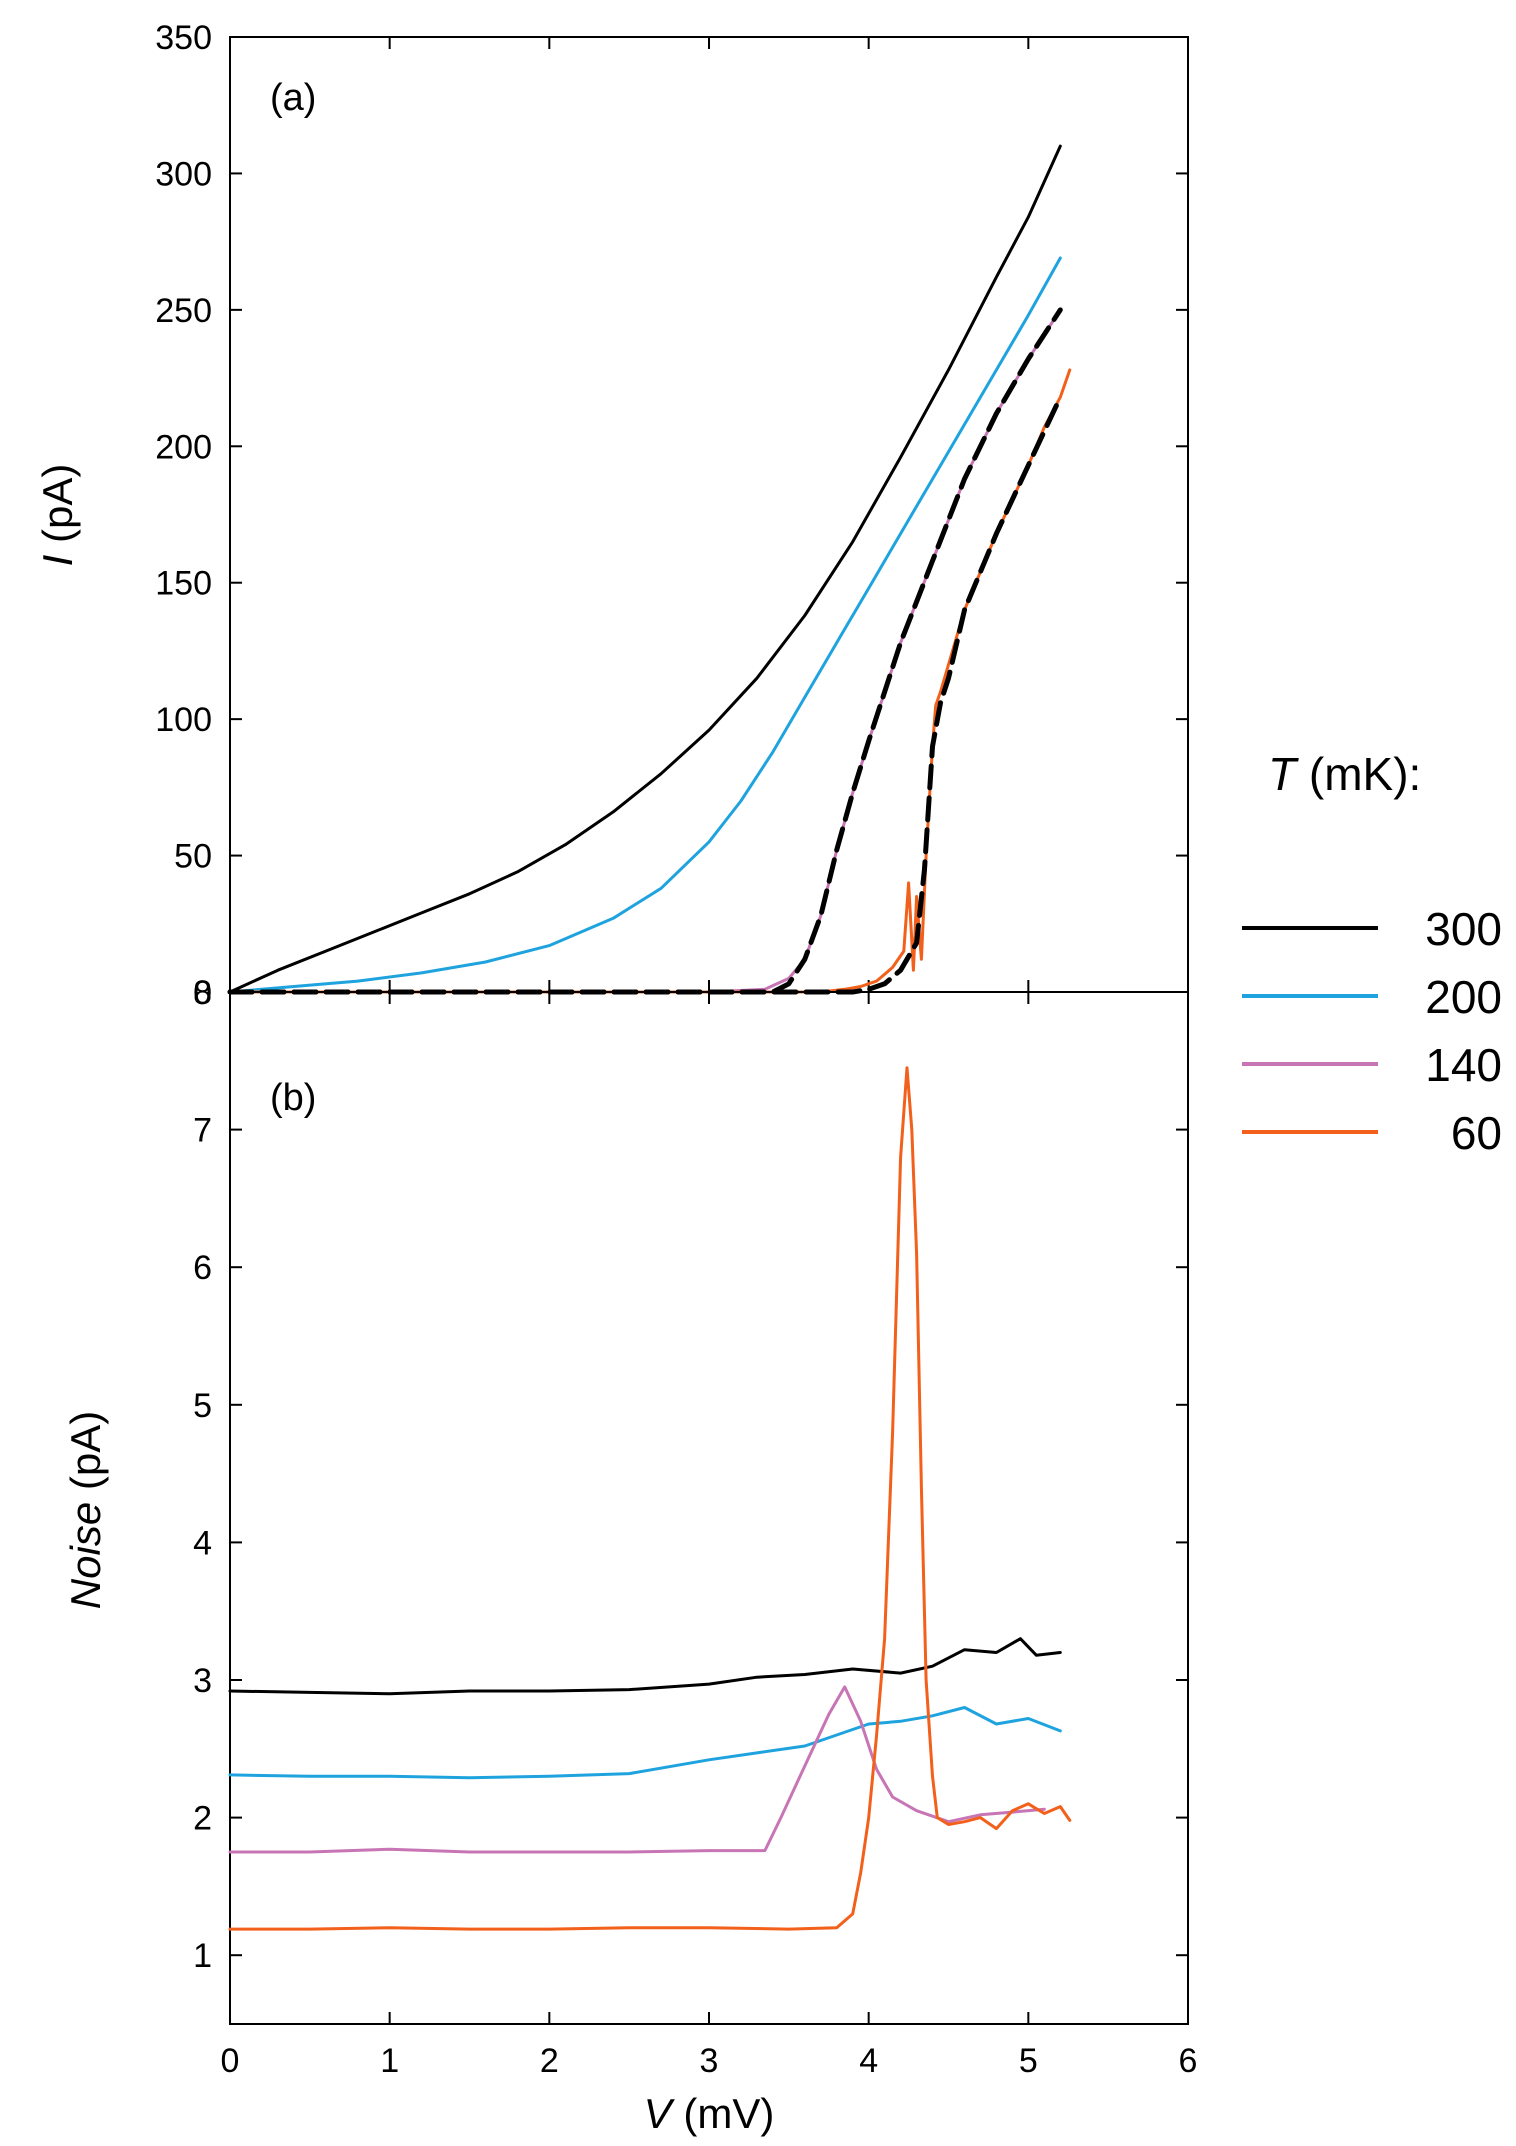 This screenshot has width=1516, height=2146. I want to click on x-tick-label: 2, so click(549, 2061).